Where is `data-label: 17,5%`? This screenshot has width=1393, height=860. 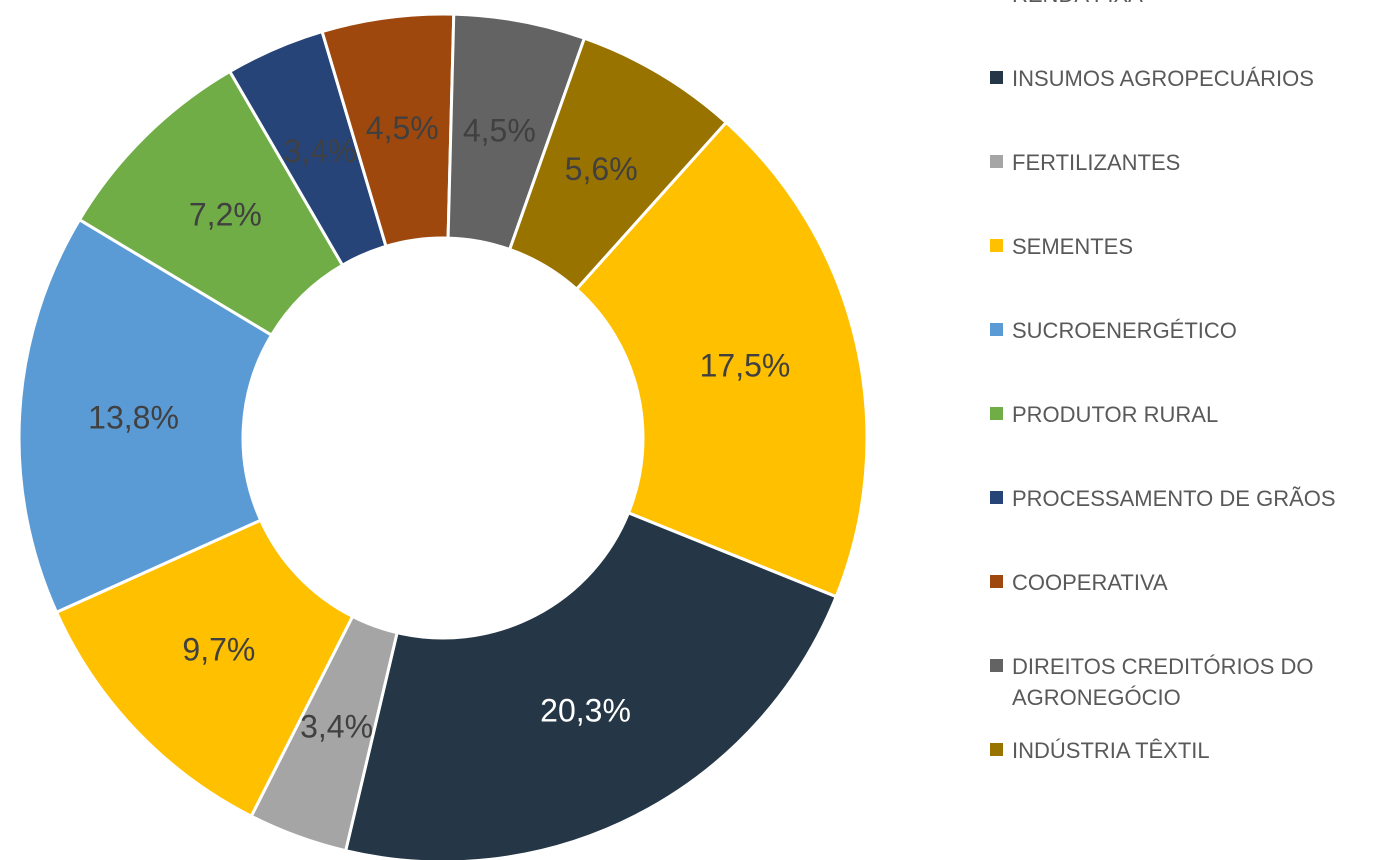 data-label: 17,5% is located at coordinates (745, 365).